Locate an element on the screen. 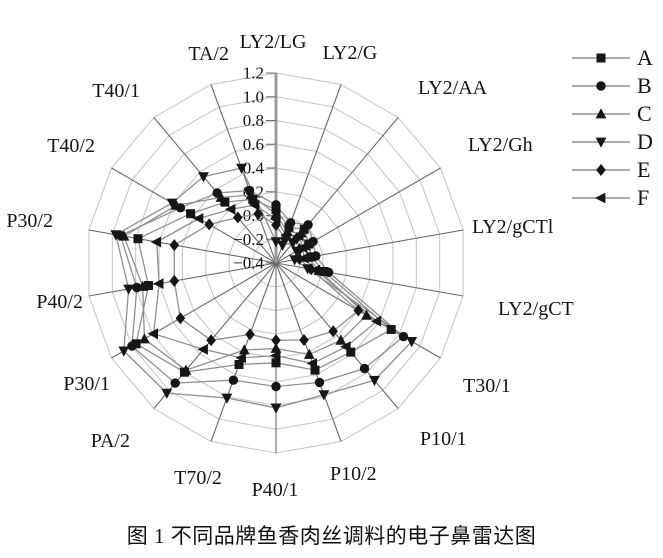 This screenshot has height=558, width=663. category-label: LY2/Gh is located at coordinates (500, 145).